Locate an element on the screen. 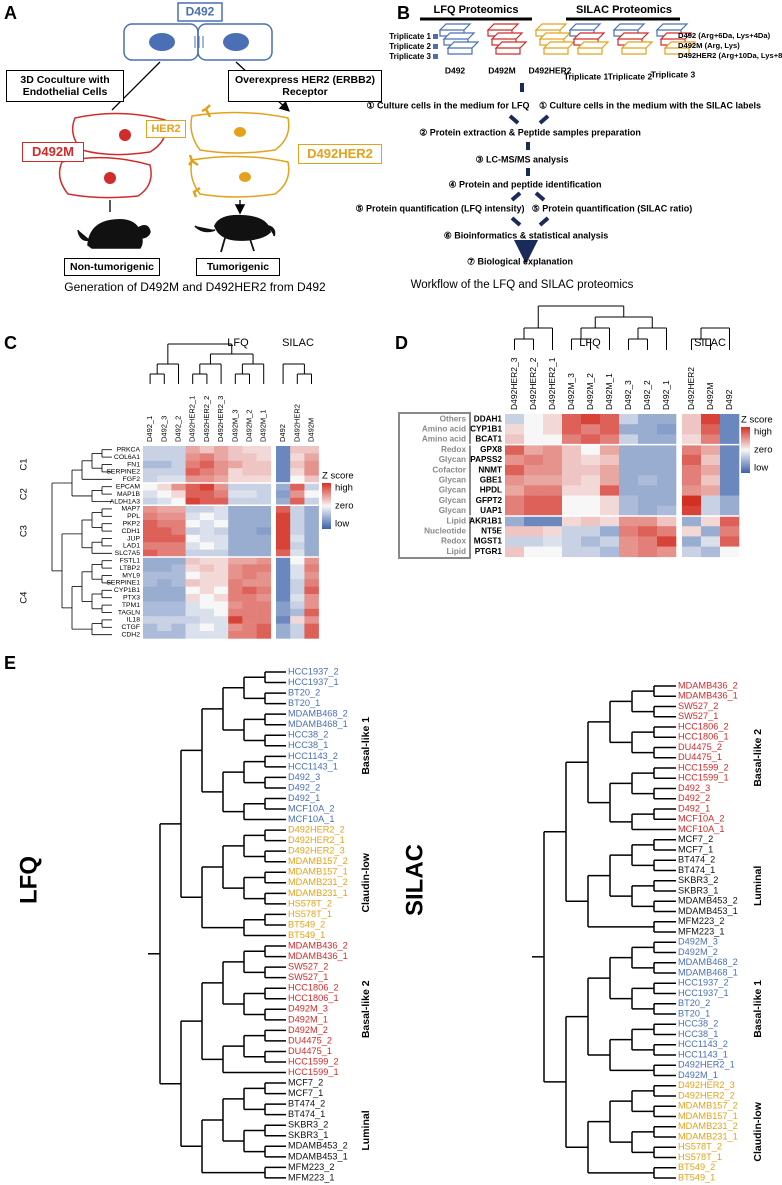 This screenshot has height=1185, width=782. leaf-label: BT20_2 is located at coordinates (304, 693).